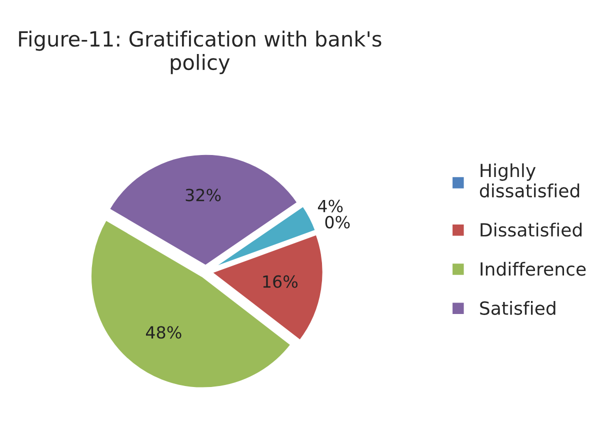  I want to click on legend-label: Indifference, so click(533, 269).